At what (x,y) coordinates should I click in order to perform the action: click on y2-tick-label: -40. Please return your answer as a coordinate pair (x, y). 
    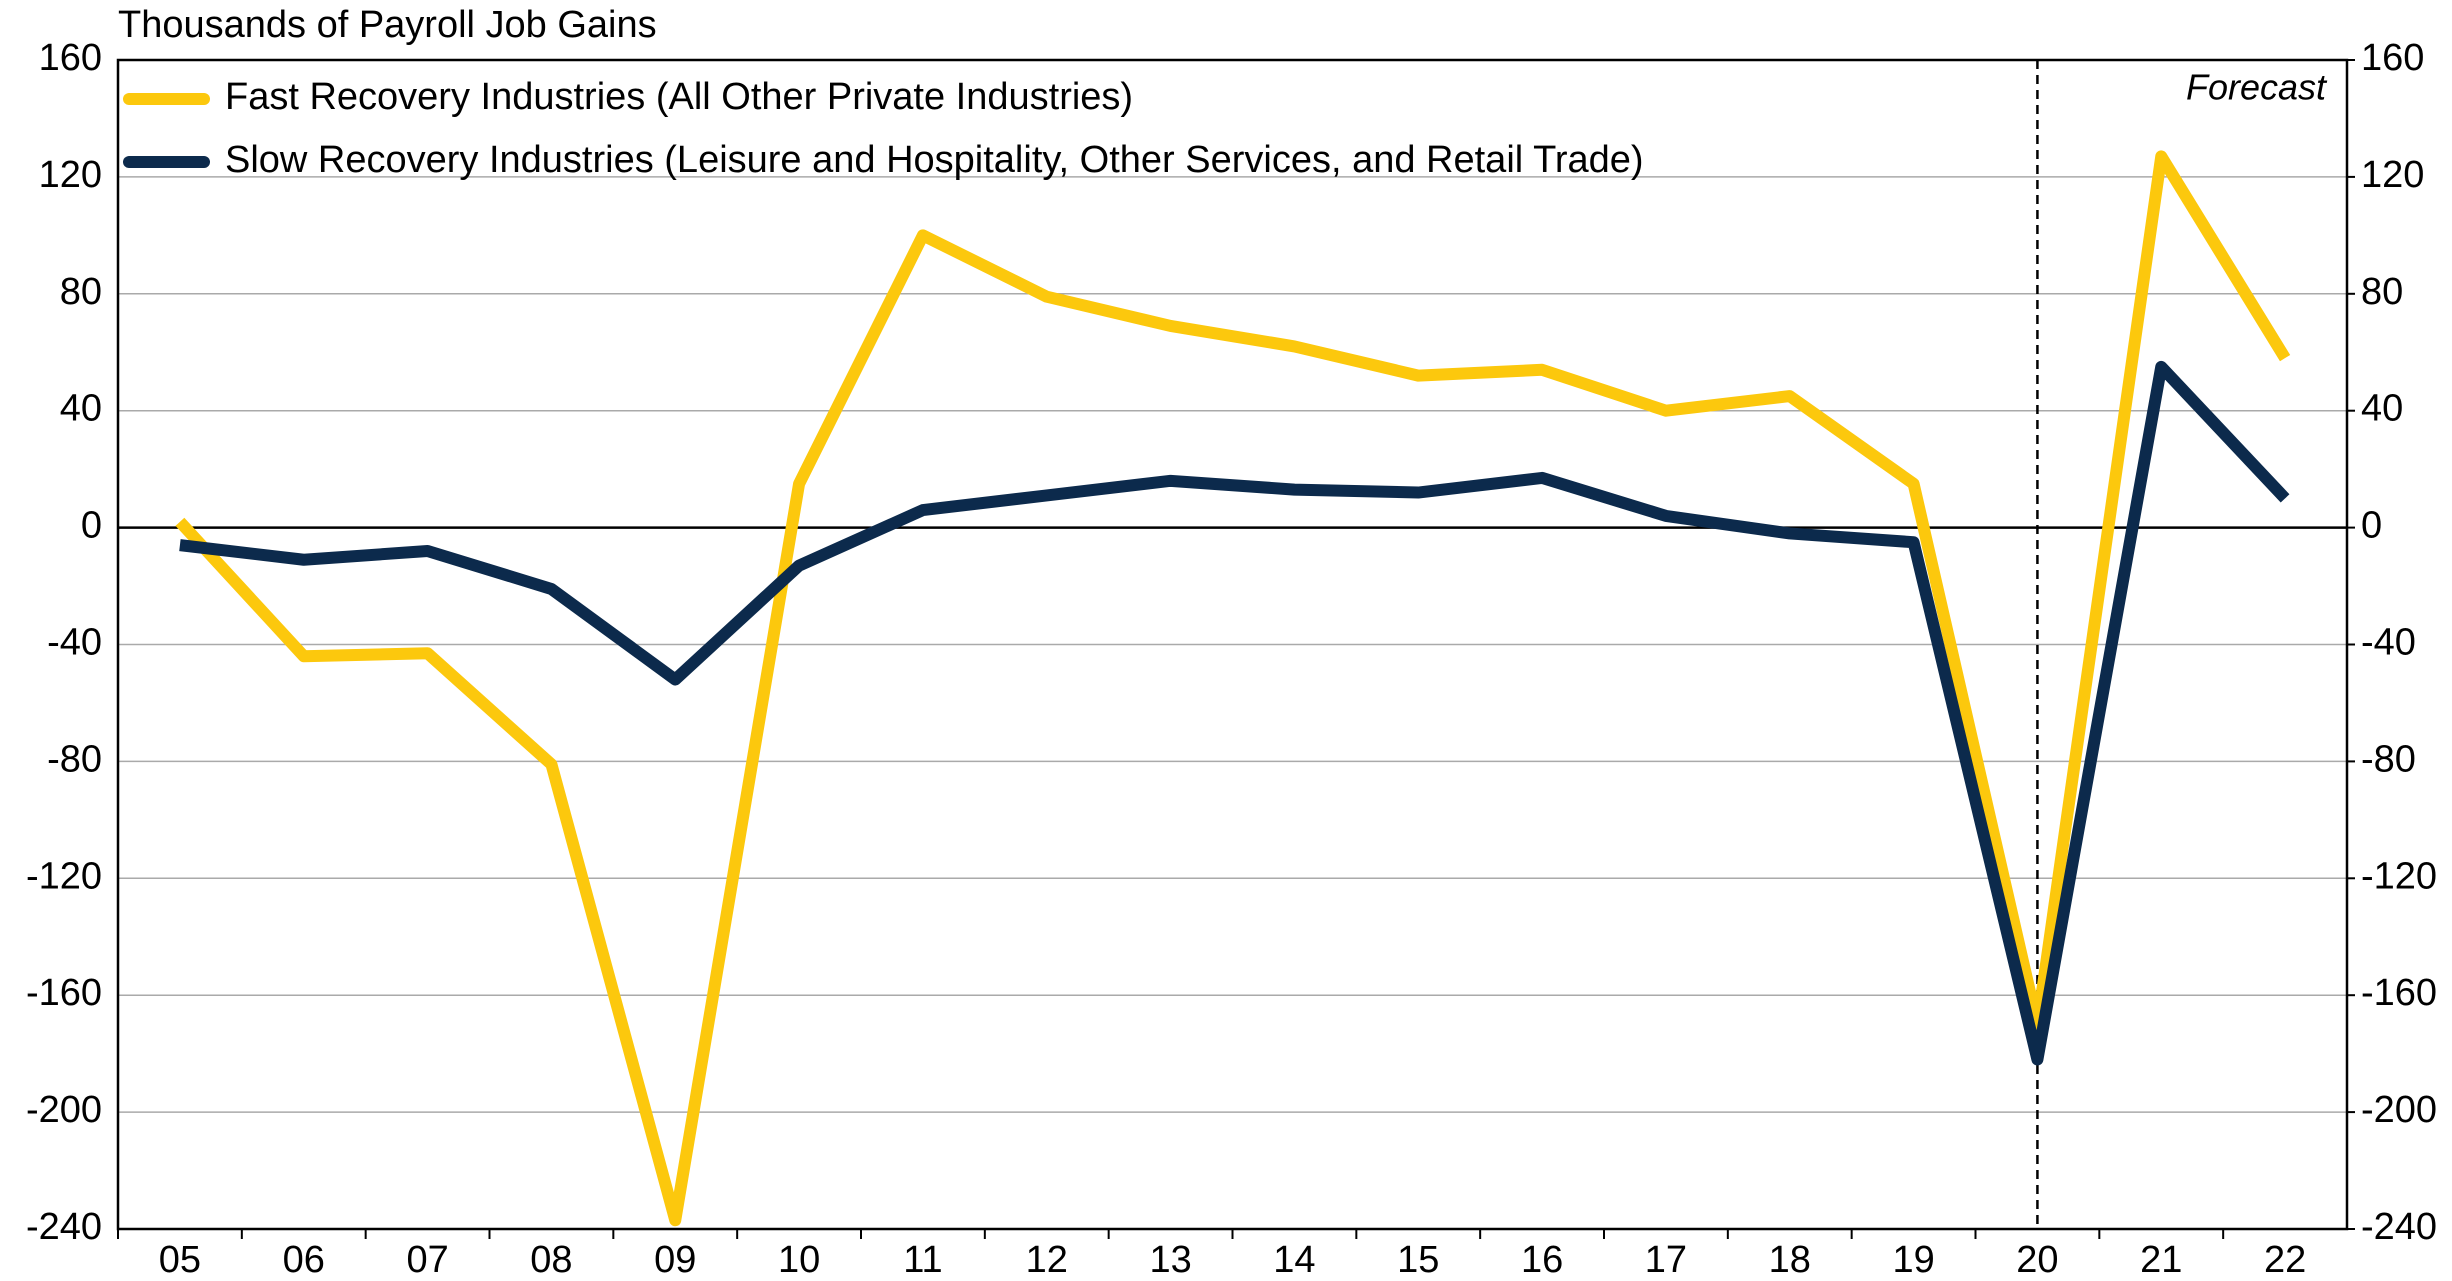
    Looking at the image, I should click on (2388, 643).